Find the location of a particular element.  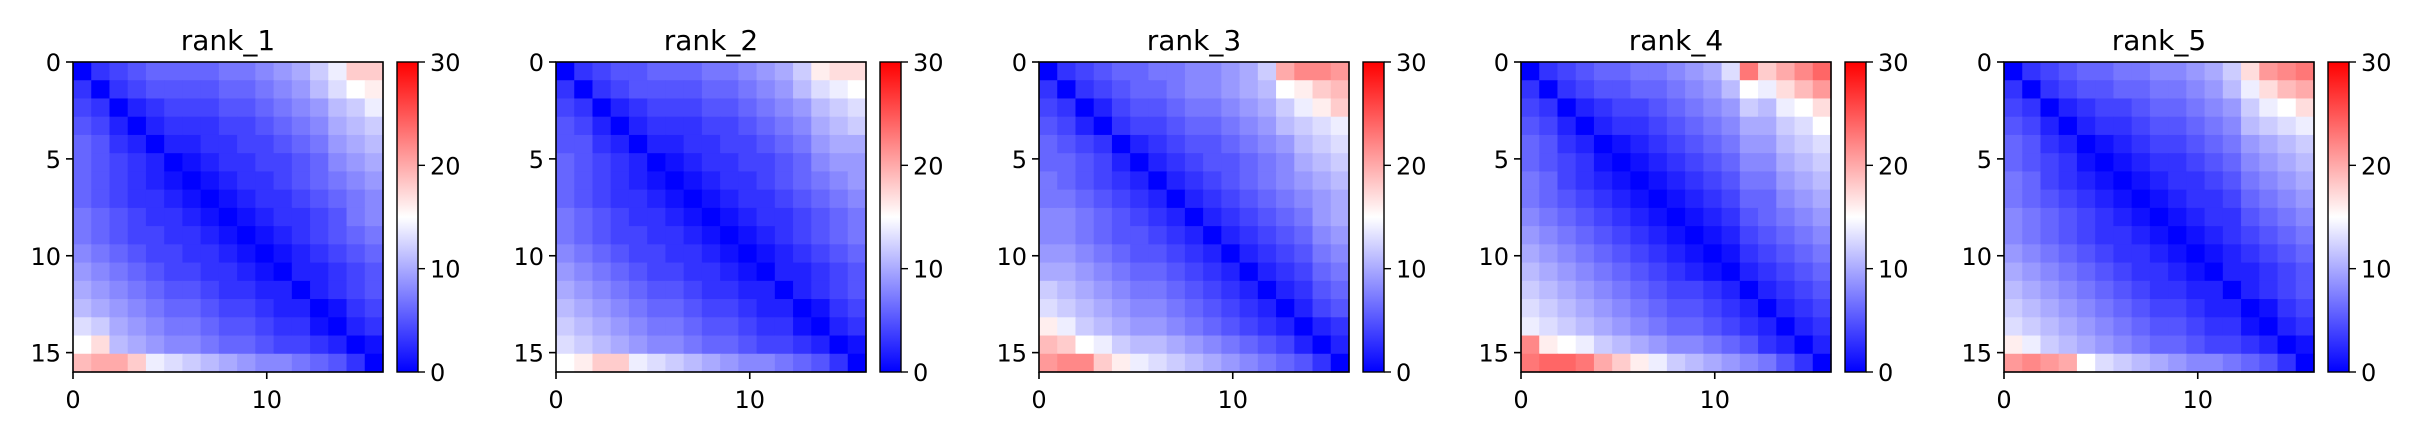

x-tick-label: 0 is located at coordinates (1038, 400).